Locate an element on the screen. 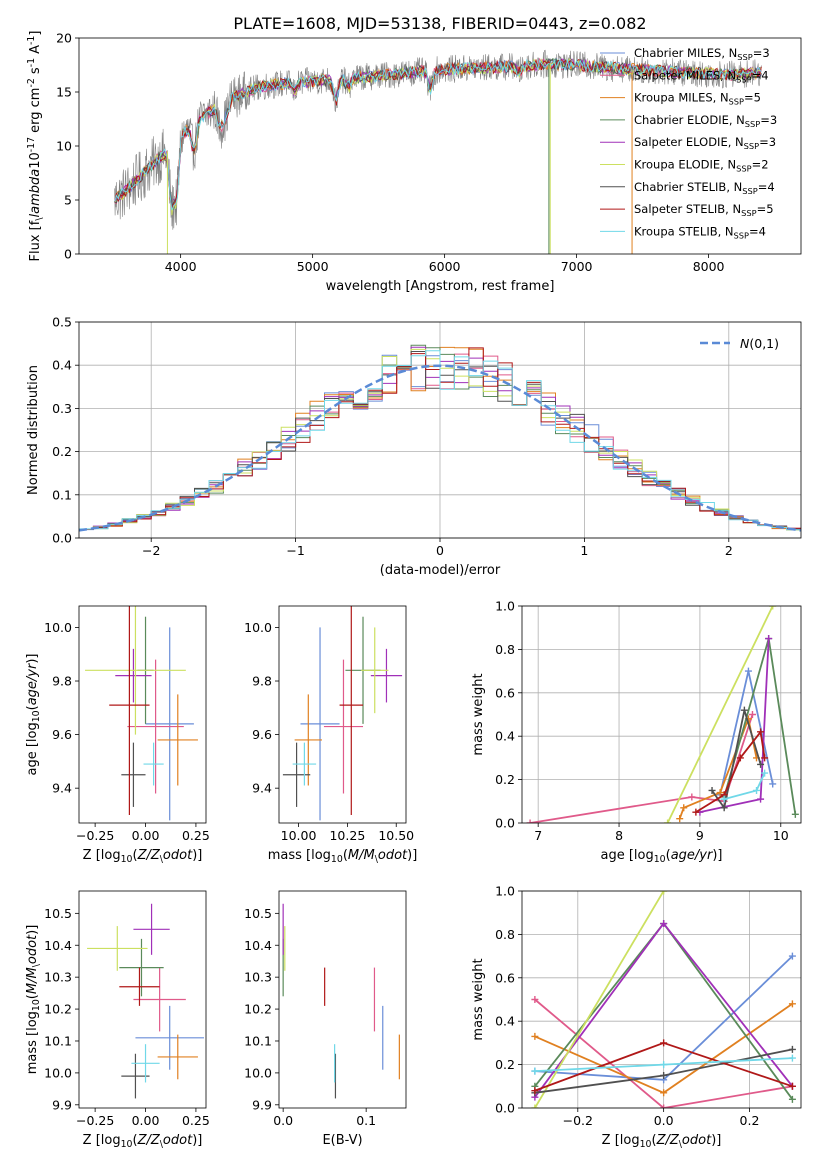 The height and width of the screenshot is (1170, 819). x-tick-label: 9 is located at coordinates (700, 835).